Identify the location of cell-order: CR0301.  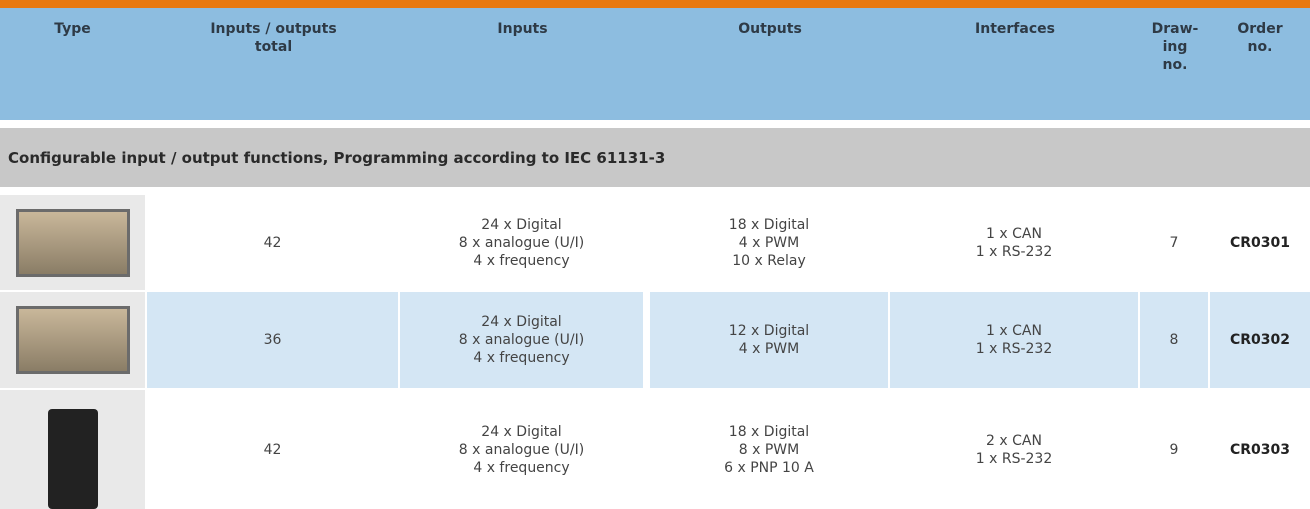
(1260, 242).